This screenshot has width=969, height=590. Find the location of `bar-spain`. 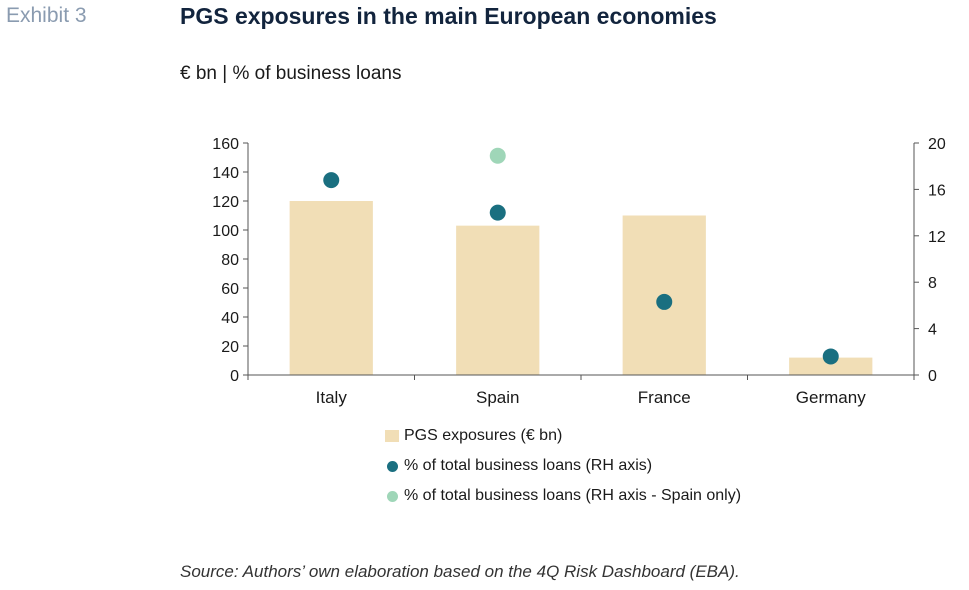

bar-spain is located at coordinates (498, 300).